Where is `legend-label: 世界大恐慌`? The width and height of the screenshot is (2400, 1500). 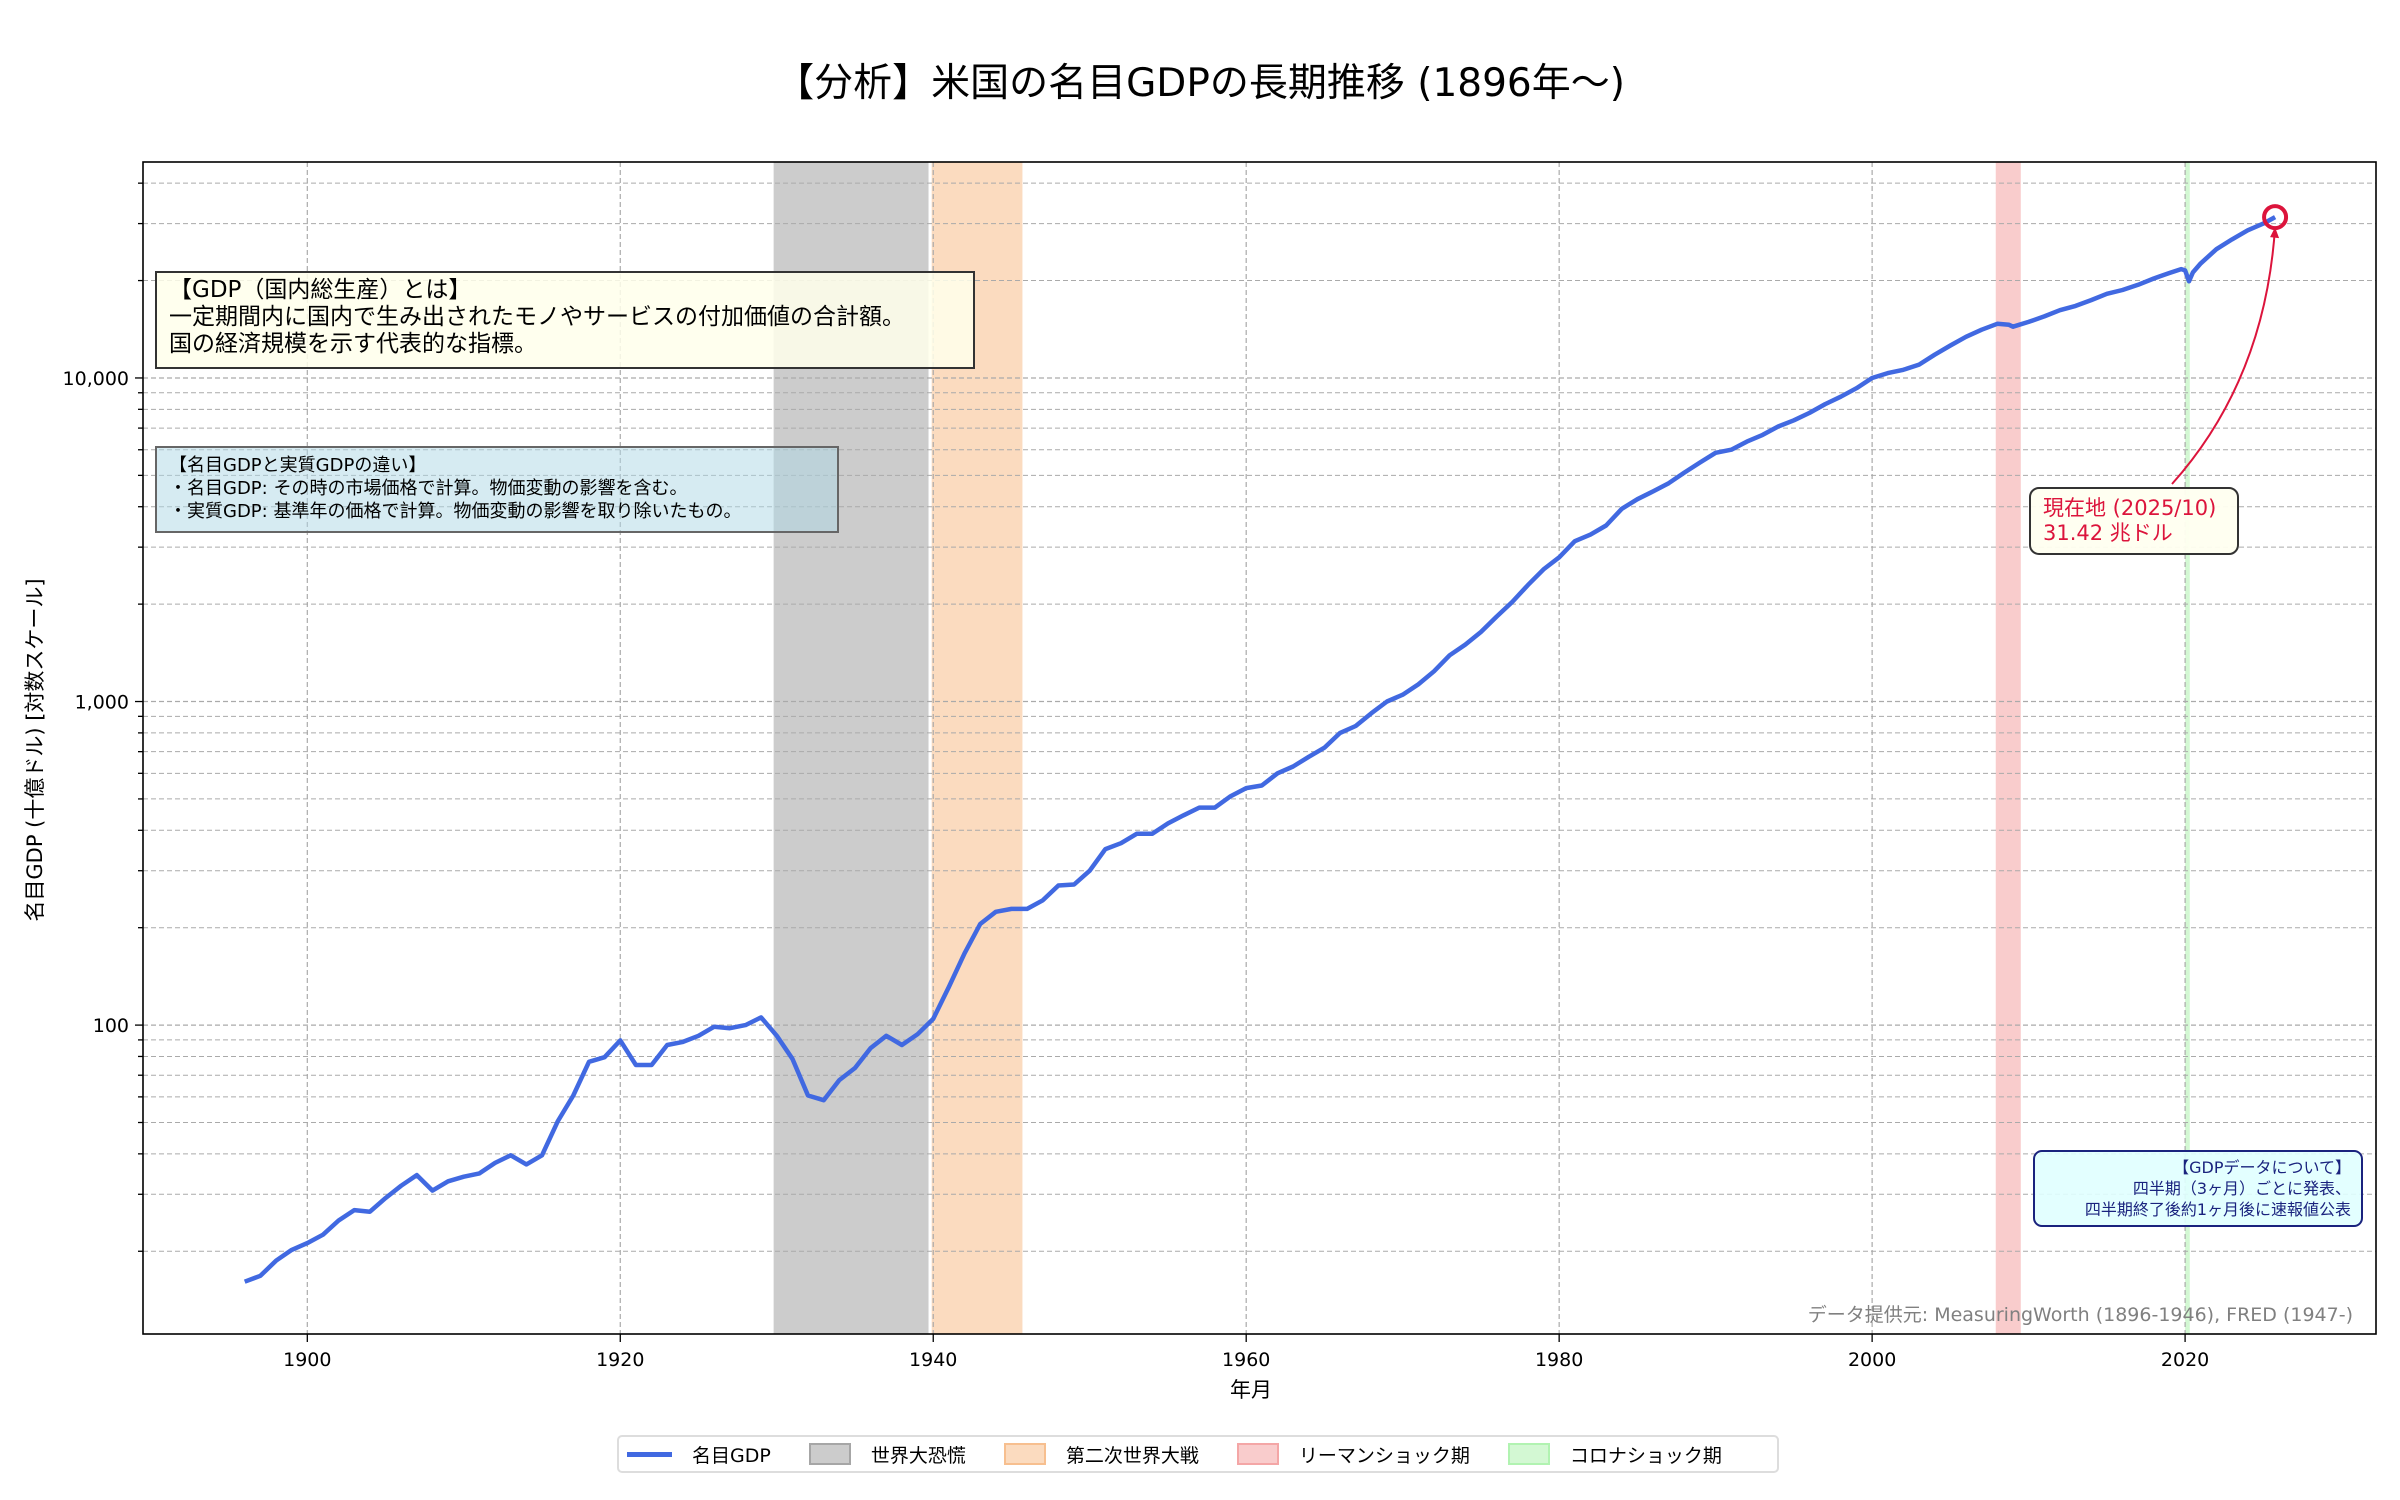
legend-label: 世界大恐慌 is located at coordinates (918, 1455).